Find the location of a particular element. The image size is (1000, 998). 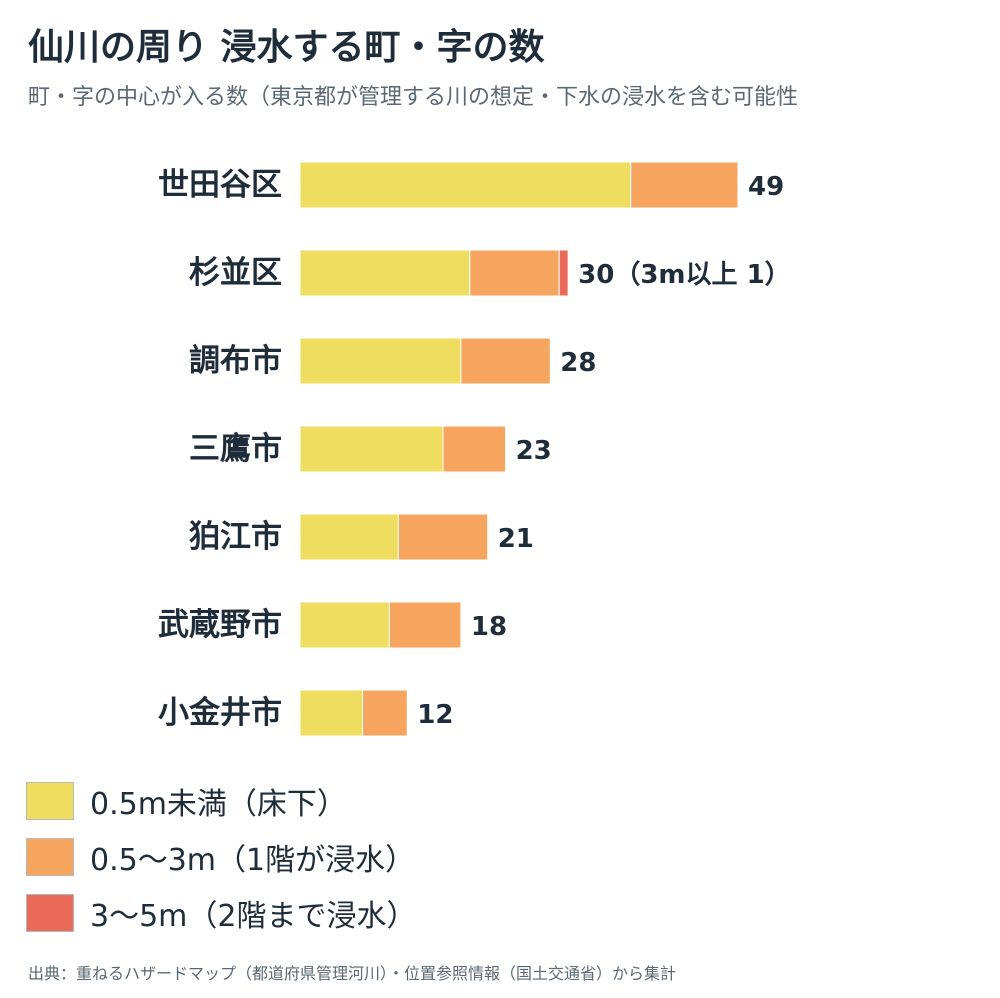

chart-subtitle: 町・字の中心が入る数（東京都が管理する川の想定・下水の浸水を含む可能性 is located at coordinates (413, 97).